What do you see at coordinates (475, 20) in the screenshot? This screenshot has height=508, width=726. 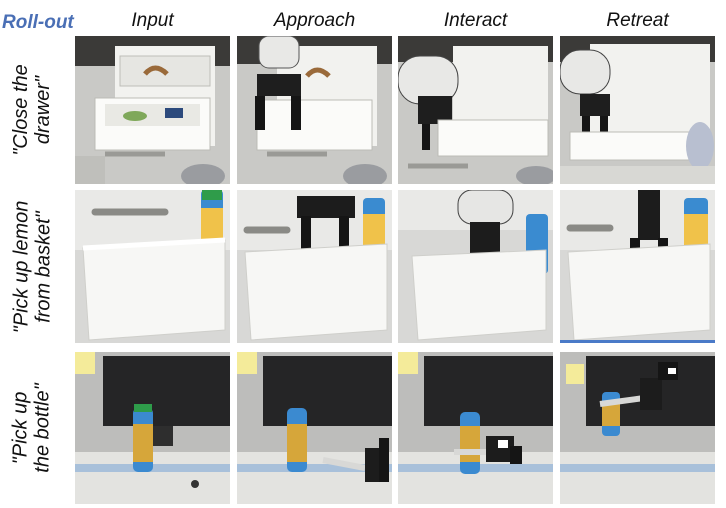 I see `column-header-interact: Interact` at bounding box center [475, 20].